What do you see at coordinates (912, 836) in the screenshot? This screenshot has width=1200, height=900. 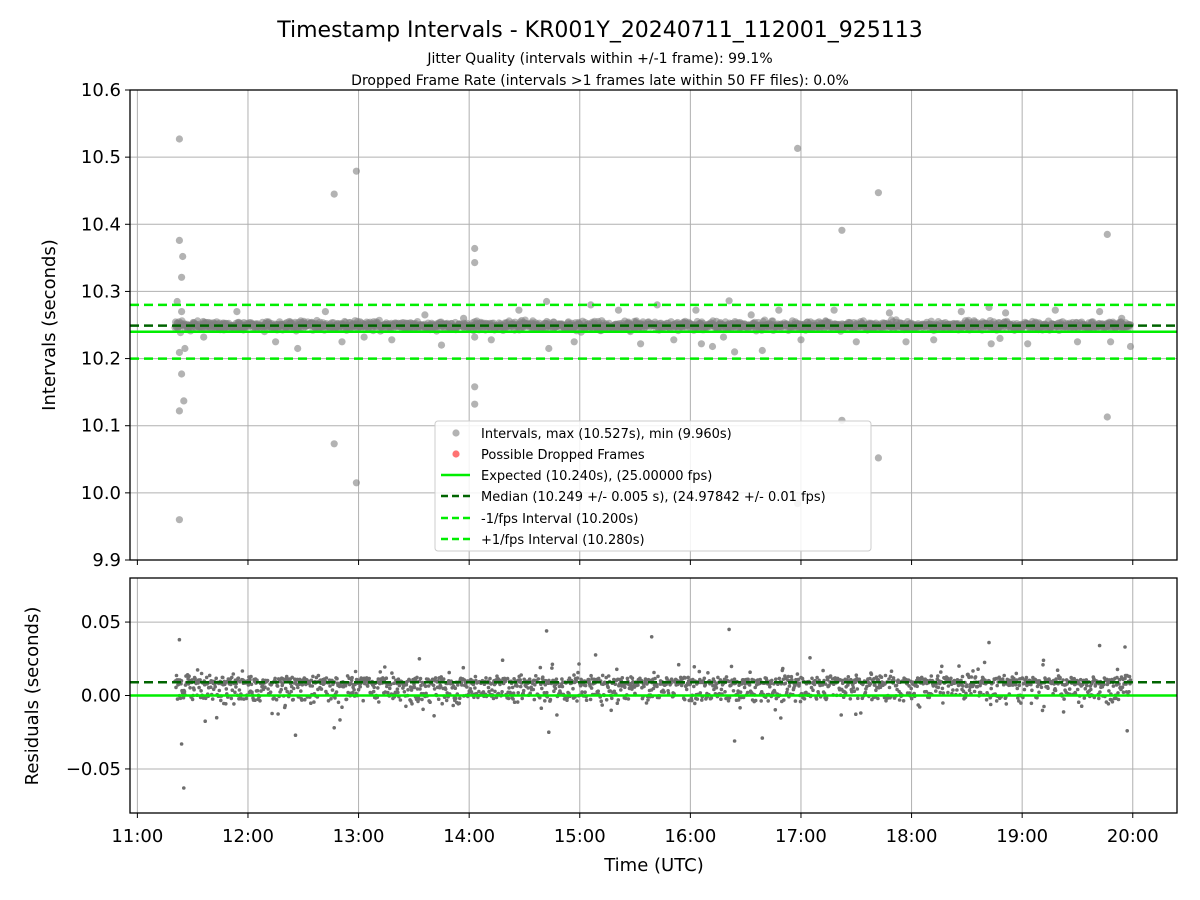 I see `x-tick-label: 18:00` at bounding box center [912, 836].